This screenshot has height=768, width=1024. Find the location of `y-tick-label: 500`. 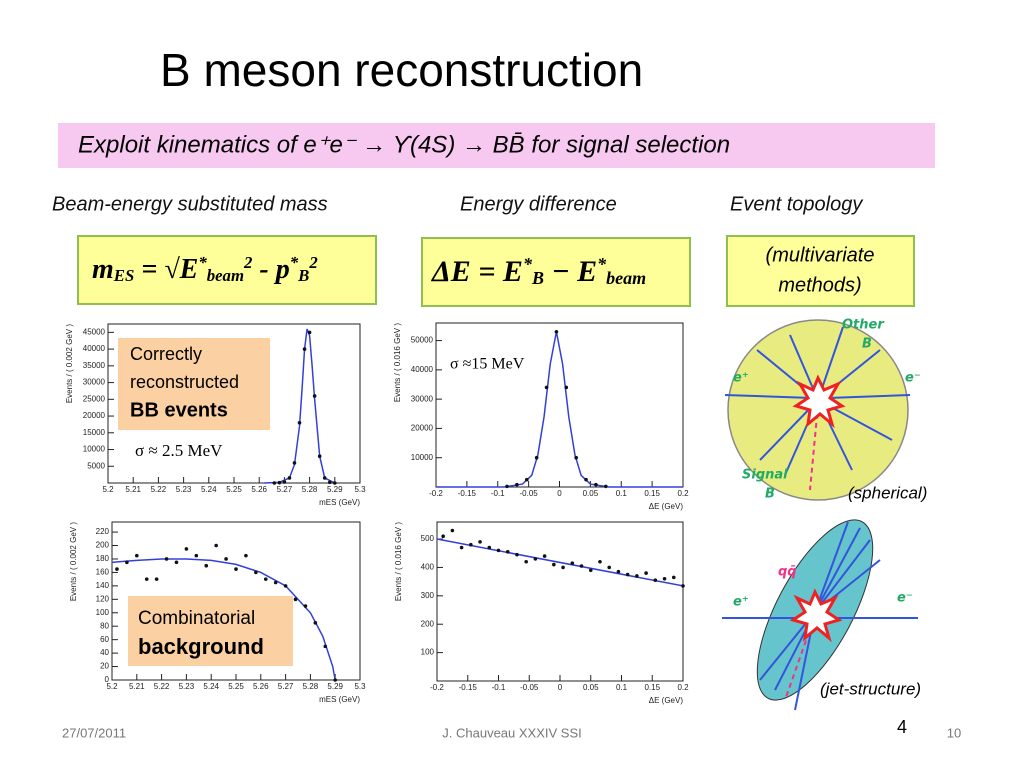

y-tick-label: 500 is located at coordinates (428, 538).